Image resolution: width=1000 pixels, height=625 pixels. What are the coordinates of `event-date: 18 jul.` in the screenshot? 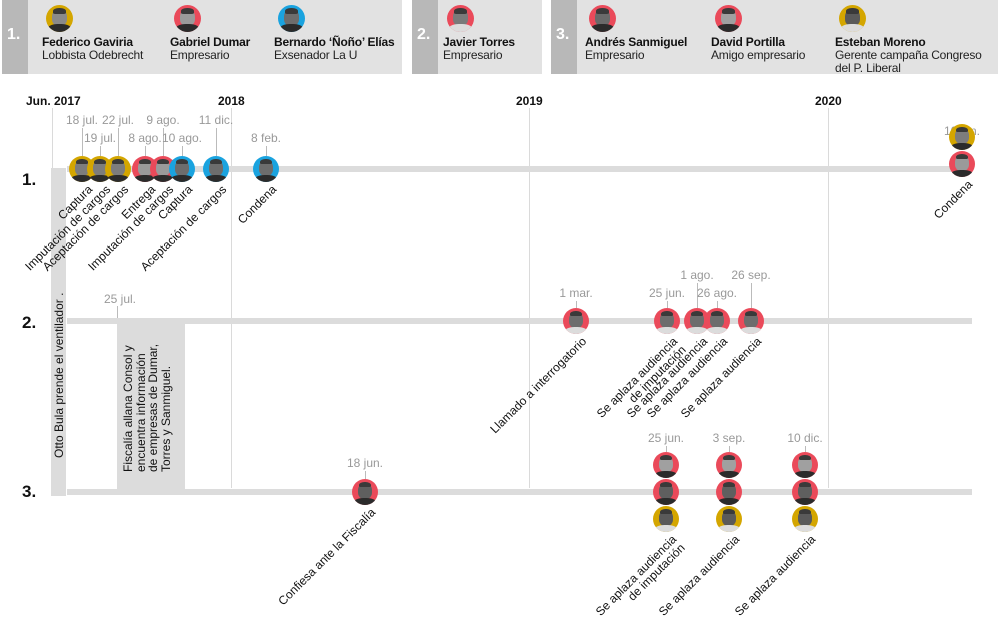 It's located at (82, 120).